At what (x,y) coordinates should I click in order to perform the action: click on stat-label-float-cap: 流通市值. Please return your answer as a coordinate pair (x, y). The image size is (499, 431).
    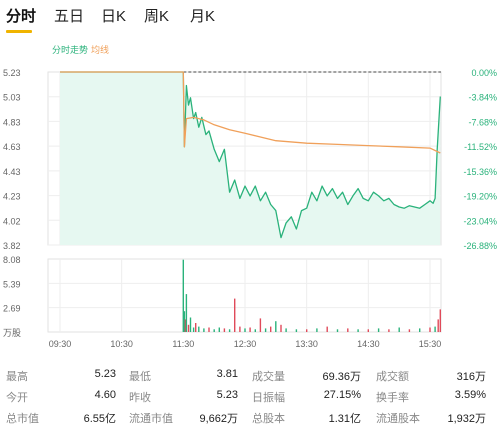
    Looking at the image, I should click on (151, 419).